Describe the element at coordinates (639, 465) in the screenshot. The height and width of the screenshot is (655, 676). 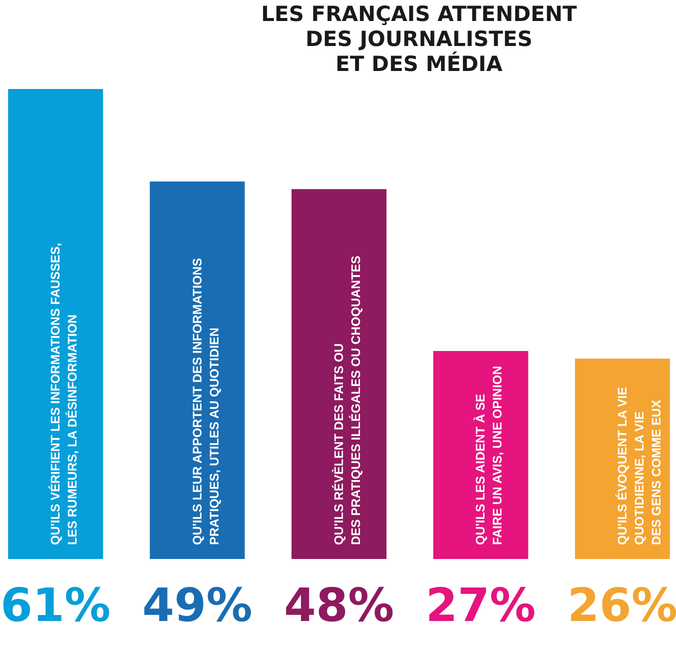
I see `x-tick-label: QU'ILS ÉVOQUENT LA VIE QUOTIDIENNE, LA VIE DES GENS COMME EUX` at that location.